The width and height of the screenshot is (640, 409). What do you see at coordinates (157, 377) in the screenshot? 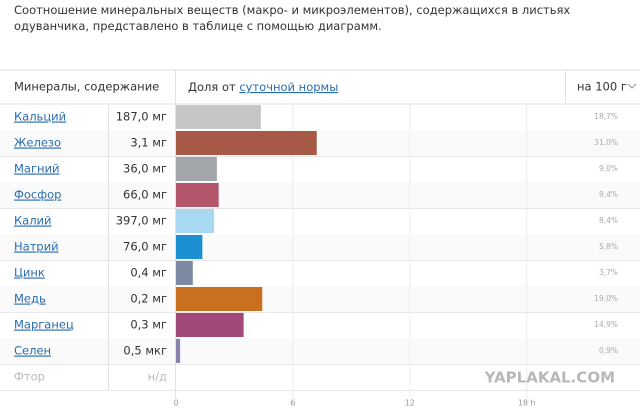
I see `amount: н/д` at bounding box center [157, 377].